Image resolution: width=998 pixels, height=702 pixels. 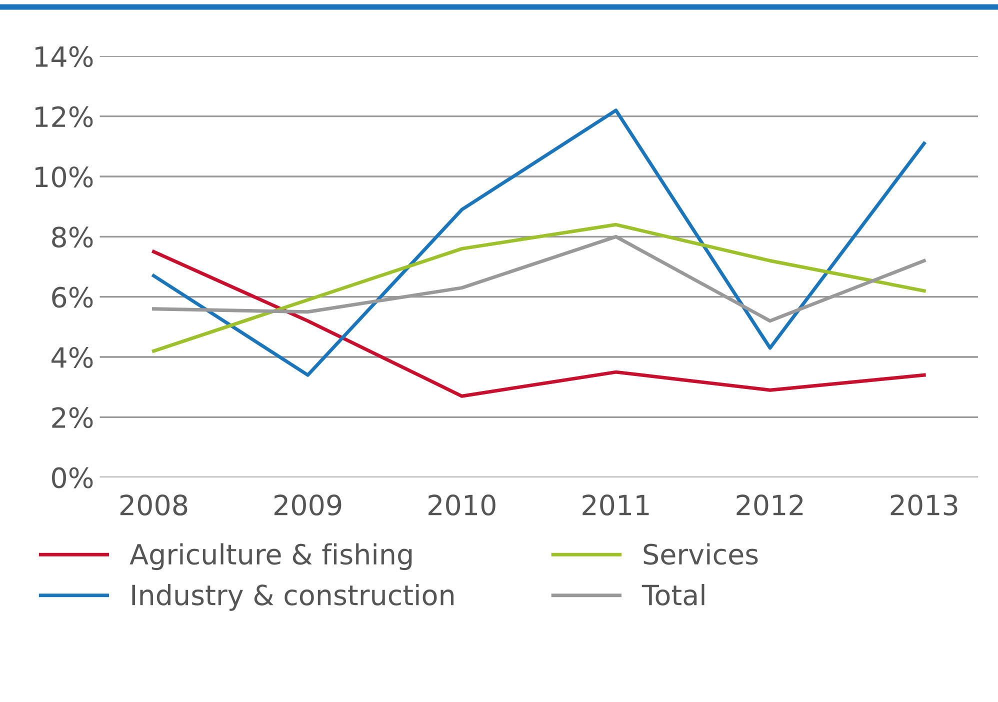 What do you see at coordinates (64, 57) in the screenshot?
I see `y-tick-label: 14%` at bounding box center [64, 57].